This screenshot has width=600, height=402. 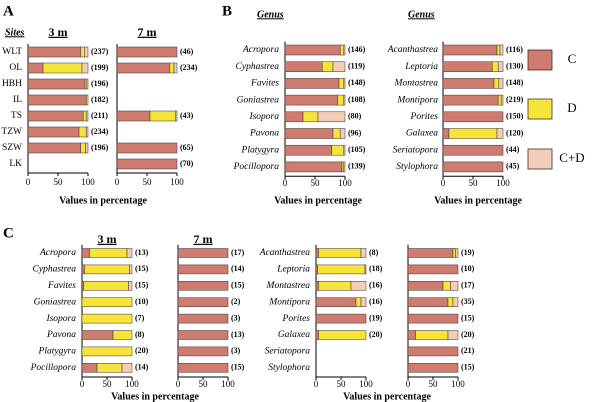 I want to click on legend-label: C, so click(x=572, y=58).